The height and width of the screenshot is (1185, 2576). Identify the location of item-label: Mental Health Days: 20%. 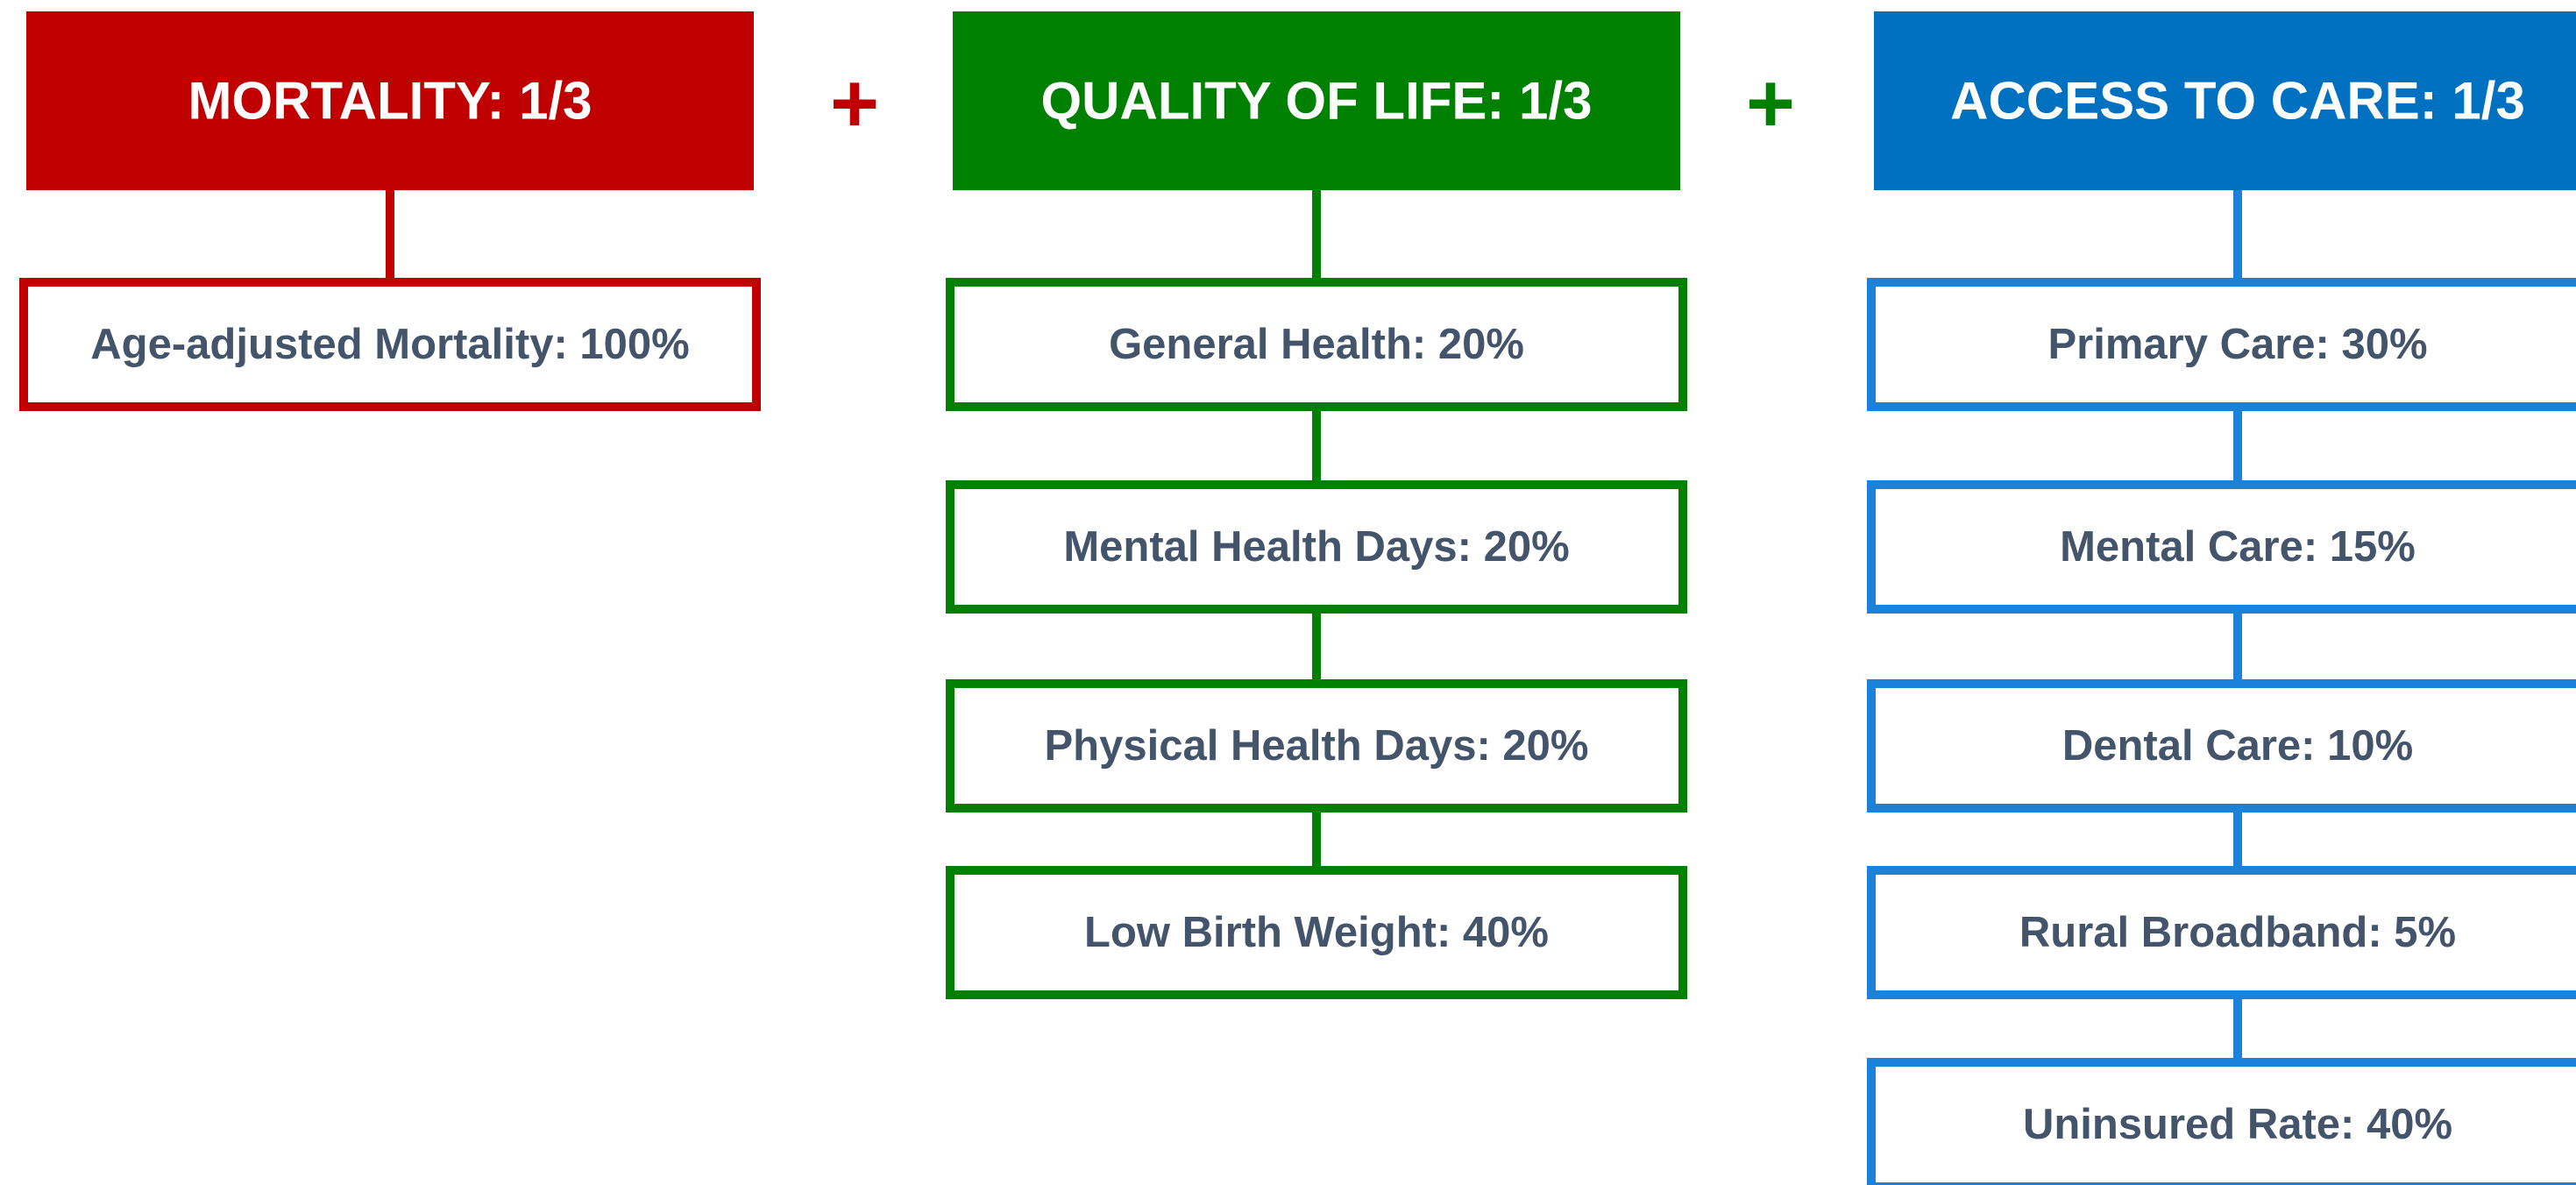
(1316, 547).